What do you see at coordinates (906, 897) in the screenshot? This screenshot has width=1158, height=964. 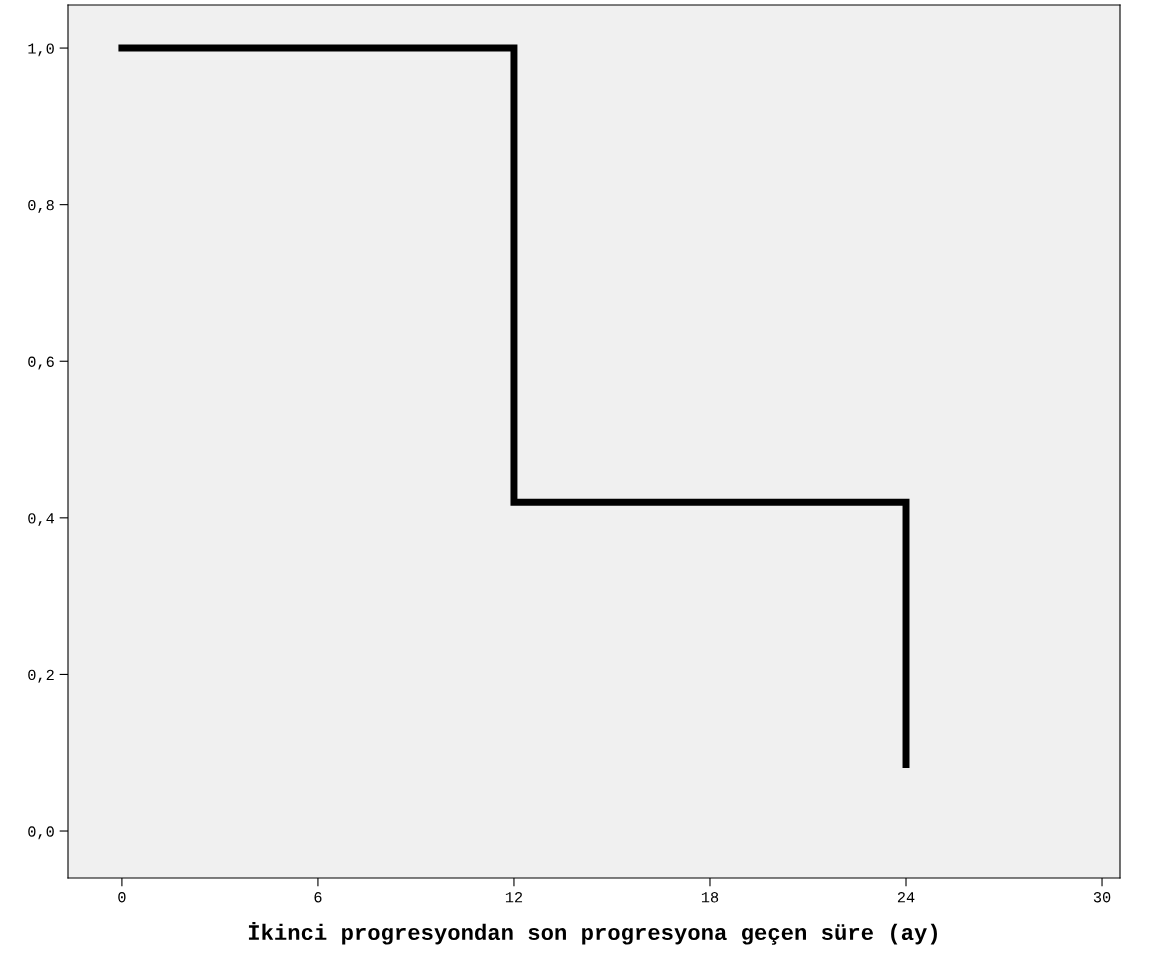 I see `x-tick-label: 24` at bounding box center [906, 897].